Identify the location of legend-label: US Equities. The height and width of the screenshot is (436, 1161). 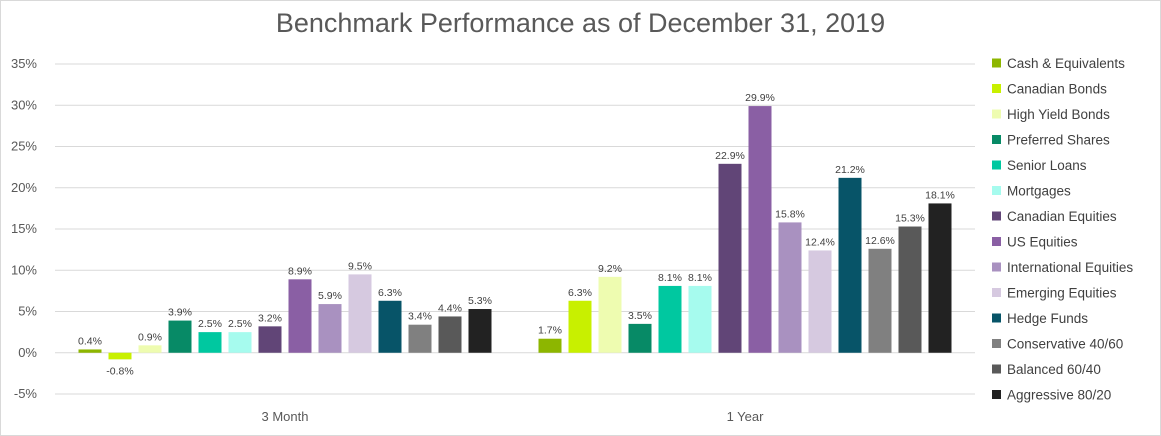
(1042, 242).